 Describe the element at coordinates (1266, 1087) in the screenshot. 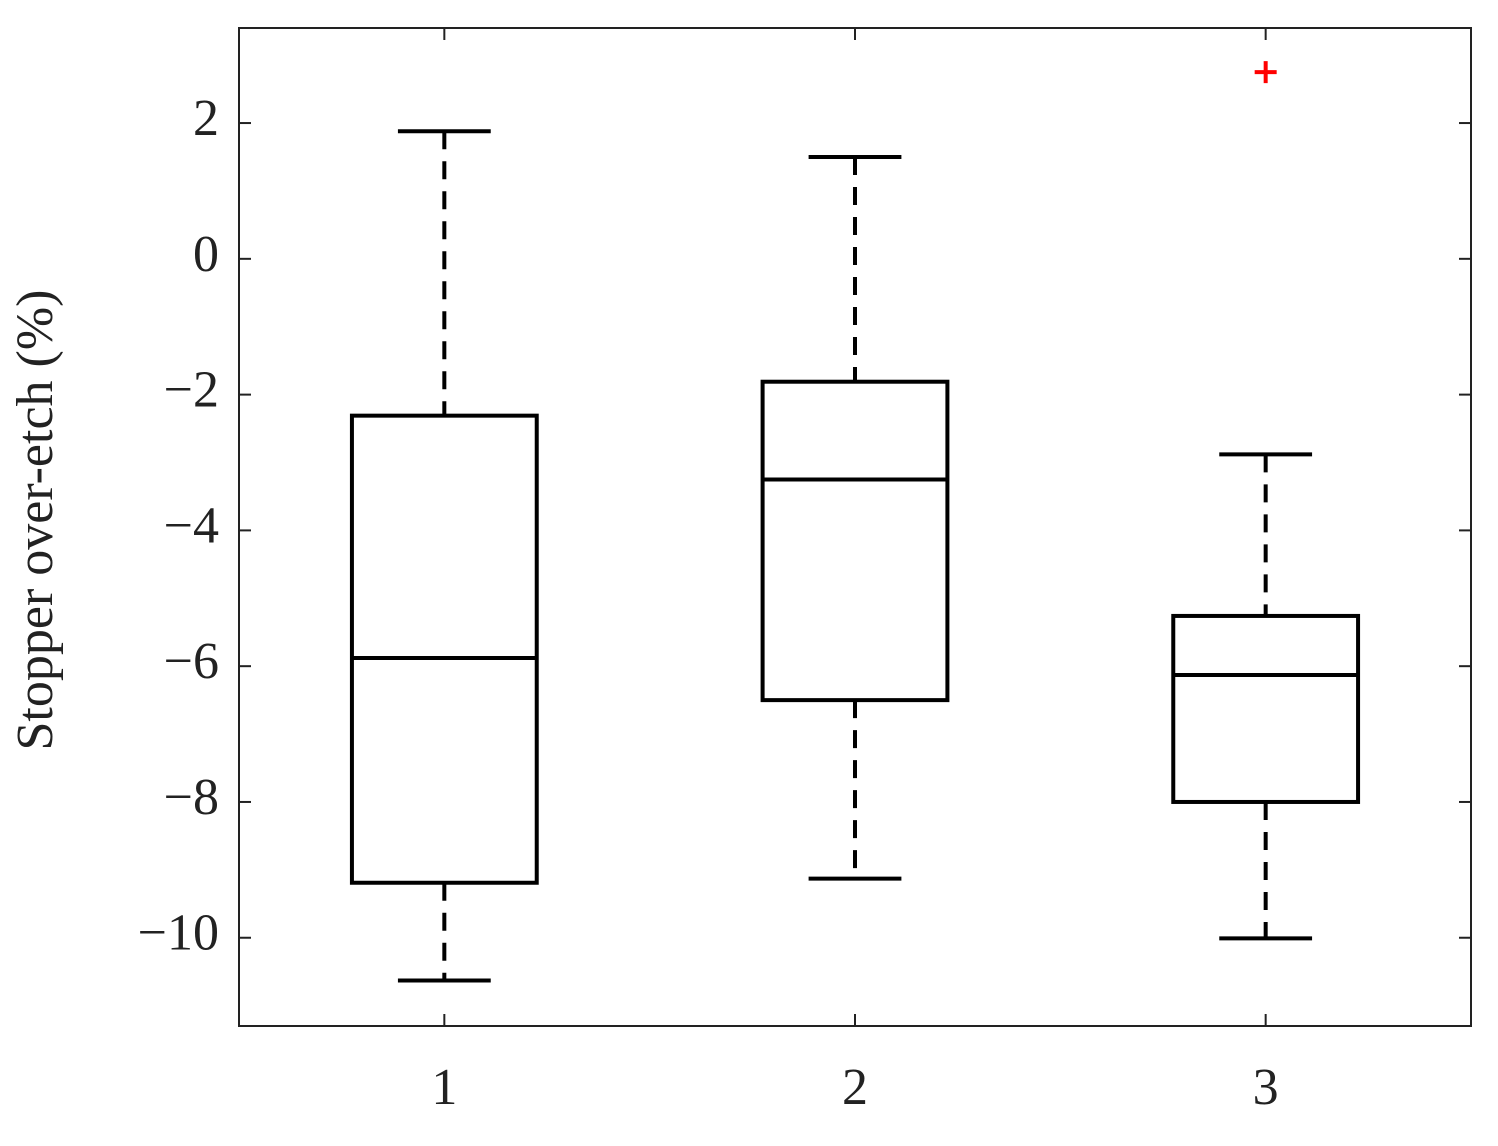

I see `x-tick-label: 3` at that location.